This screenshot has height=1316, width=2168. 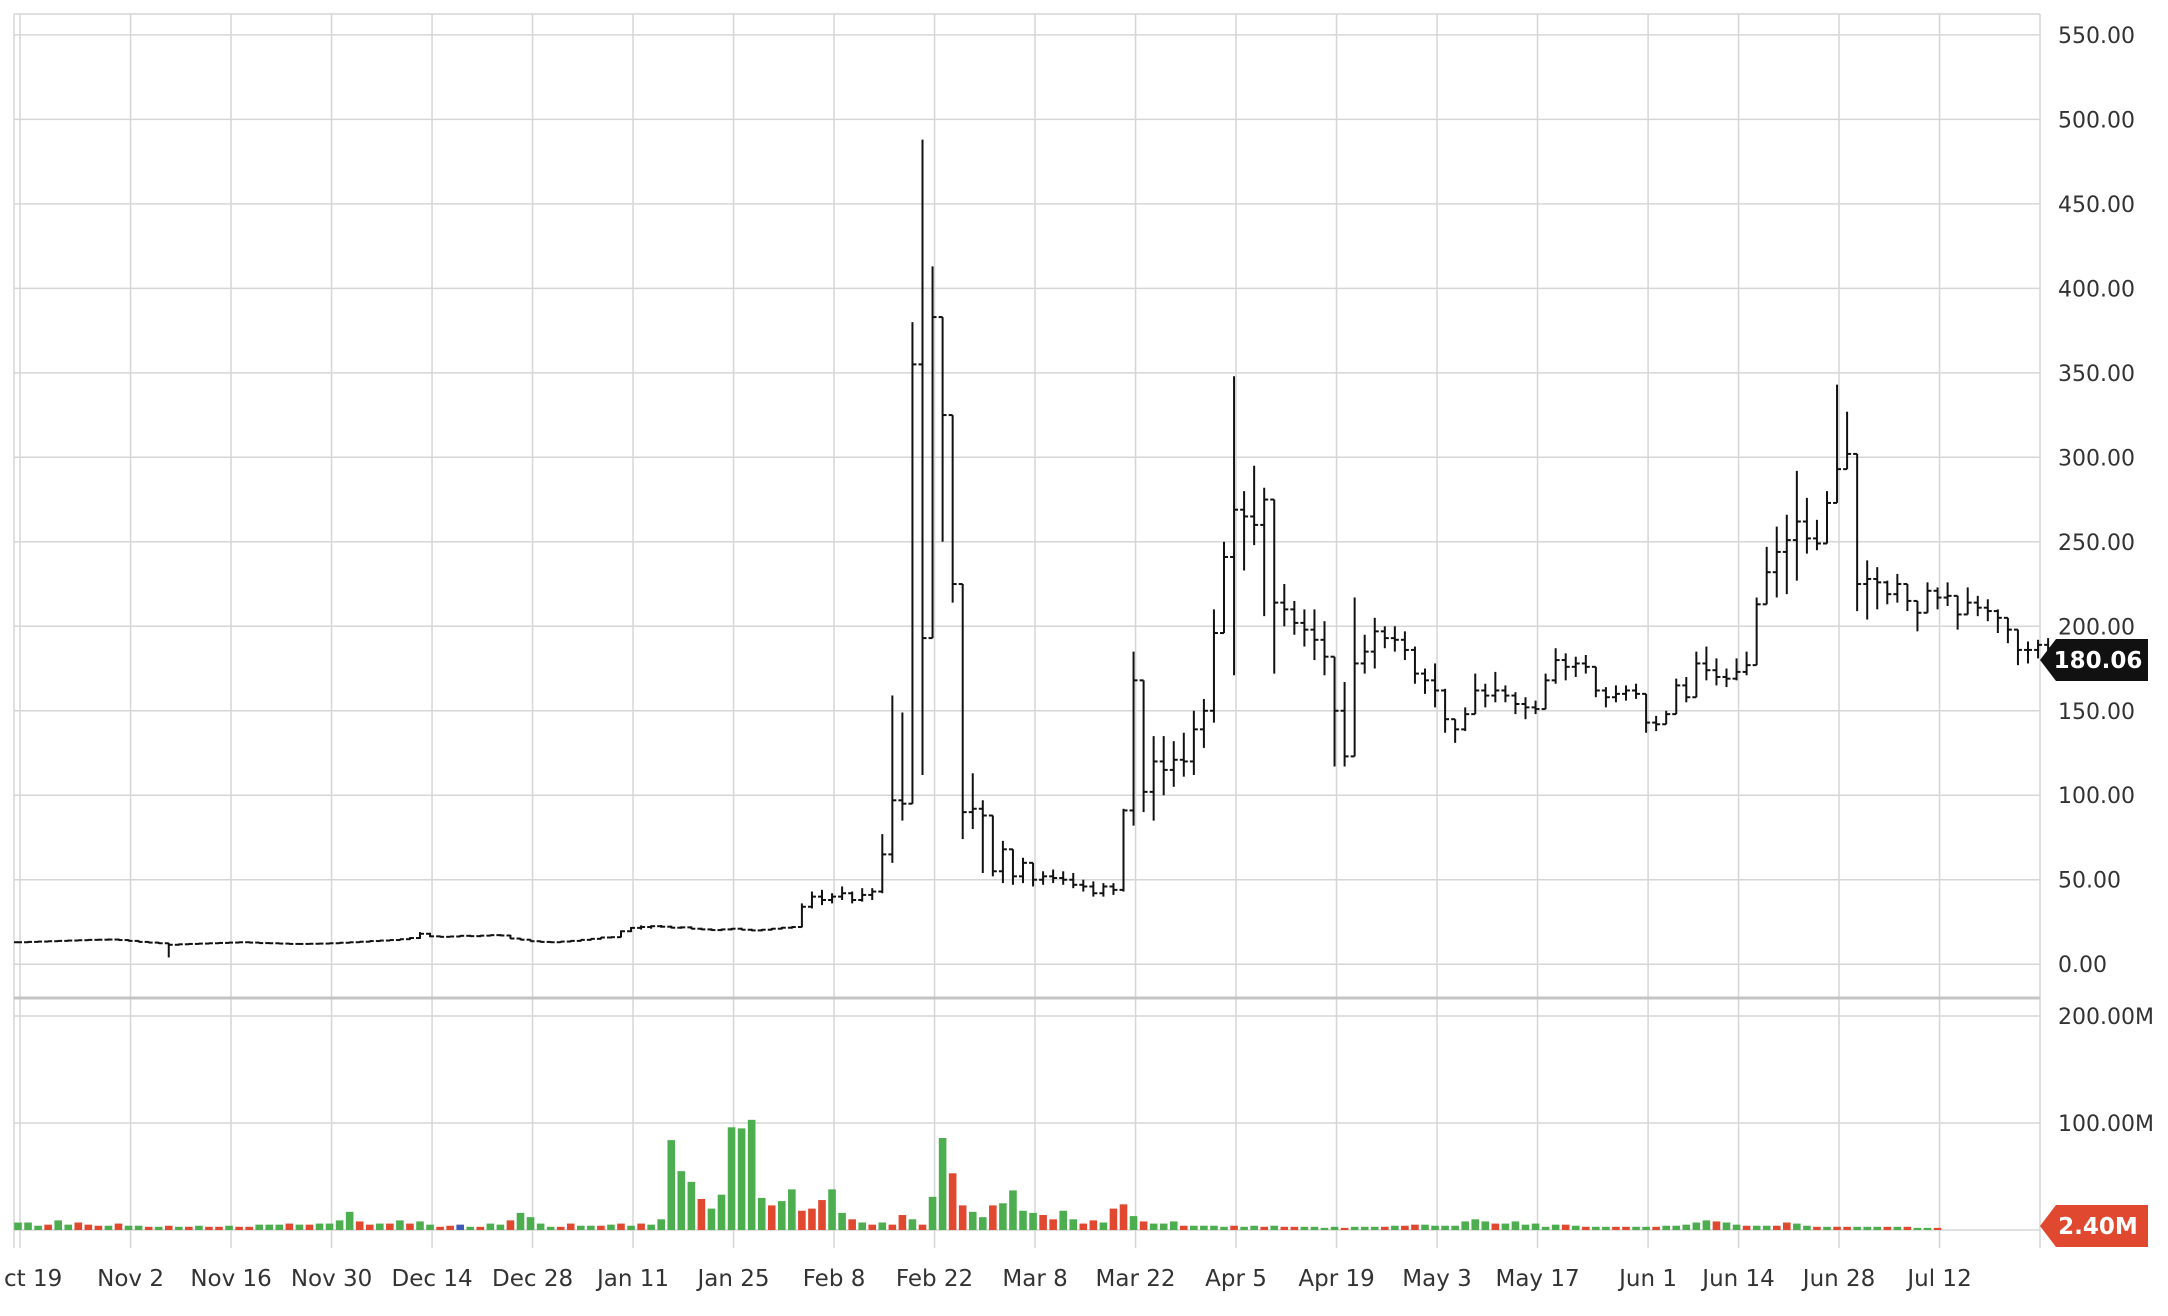 What do you see at coordinates (2082, 965) in the screenshot?
I see `price-tick-label: 0.00` at bounding box center [2082, 965].